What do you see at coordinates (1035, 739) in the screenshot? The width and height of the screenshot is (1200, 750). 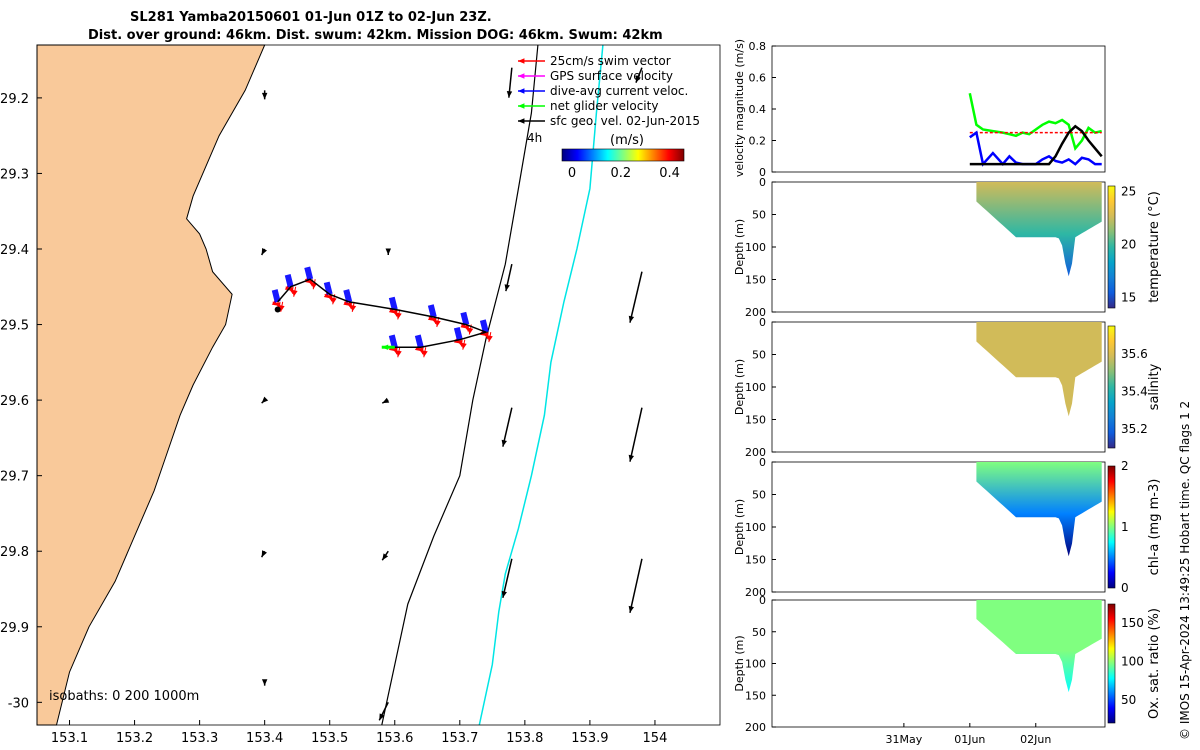 I see `time-tick-label: 02Jun` at bounding box center [1035, 739].